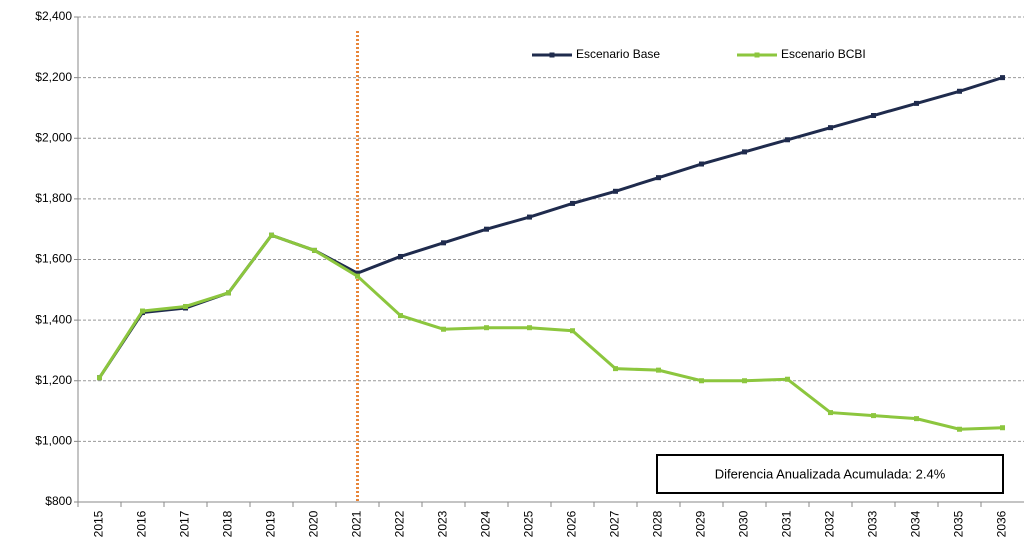  I want to click on x-tick-label: 2025, so click(529, 523).